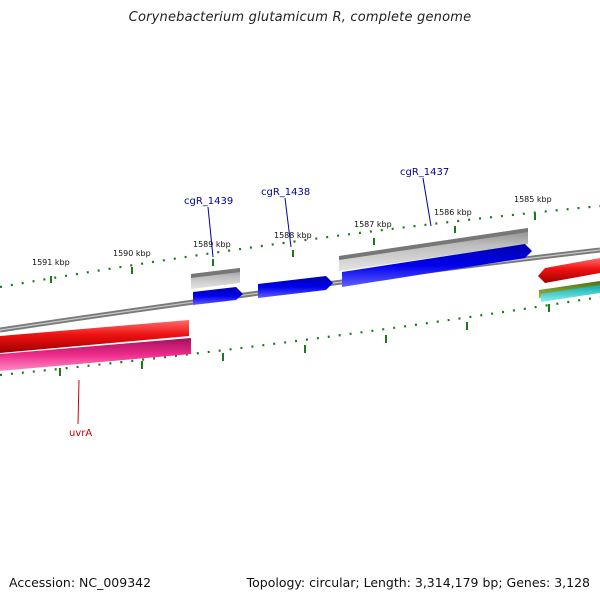  What do you see at coordinates (94, 336) in the screenshot?
I see `gene-red-left` at bounding box center [94, 336].